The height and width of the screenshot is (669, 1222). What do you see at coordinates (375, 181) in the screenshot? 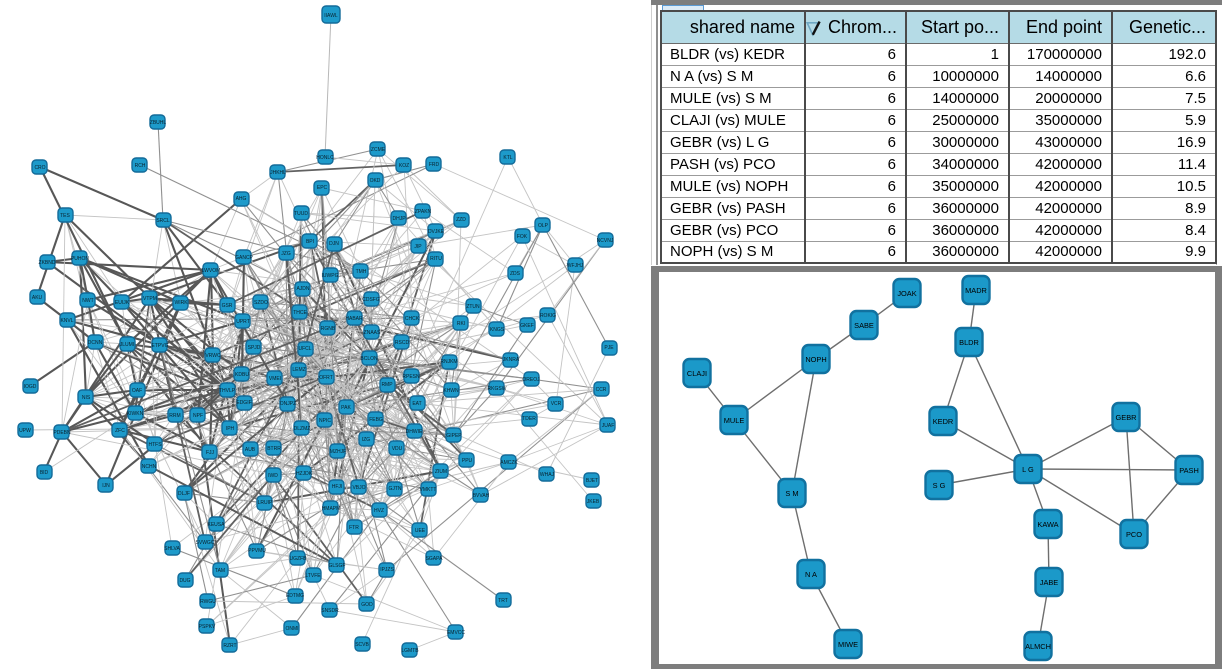
I see `svg-text: OKD` at bounding box center [375, 181].